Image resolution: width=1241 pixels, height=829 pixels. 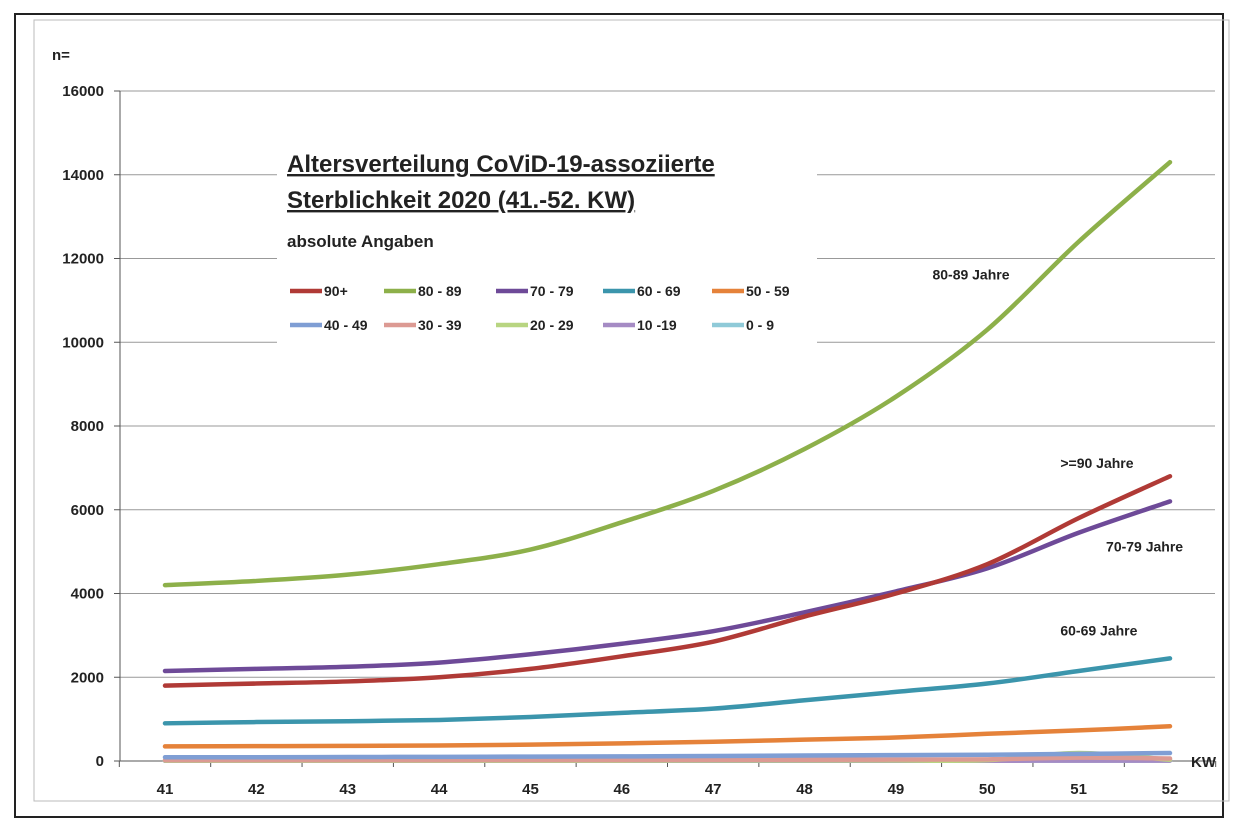 I want to click on line-annotation: 60-69 Jahre, so click(x=1098, y=630).